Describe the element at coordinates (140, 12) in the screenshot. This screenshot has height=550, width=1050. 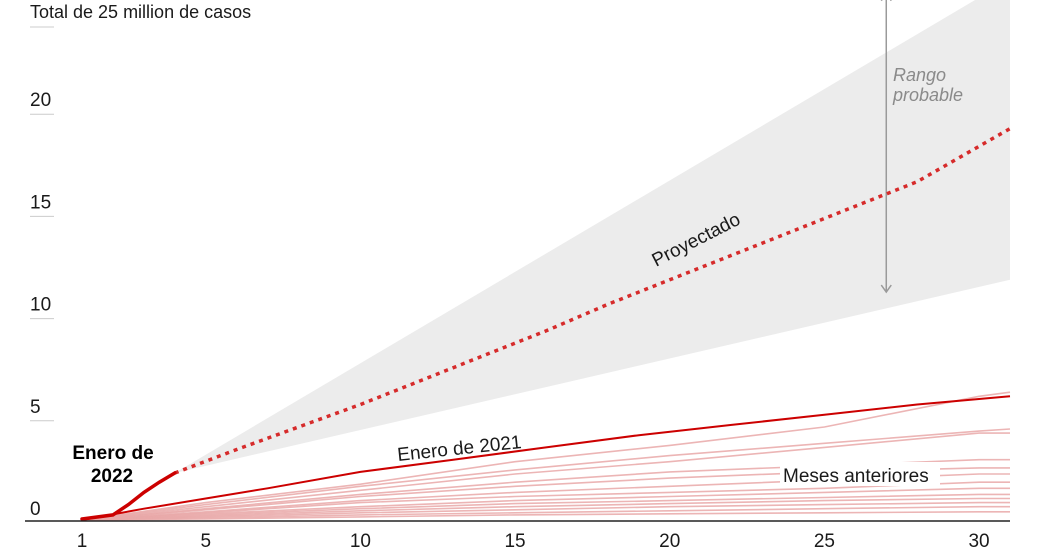
I see `chart-title: Total de 25 million de casos` at that location.